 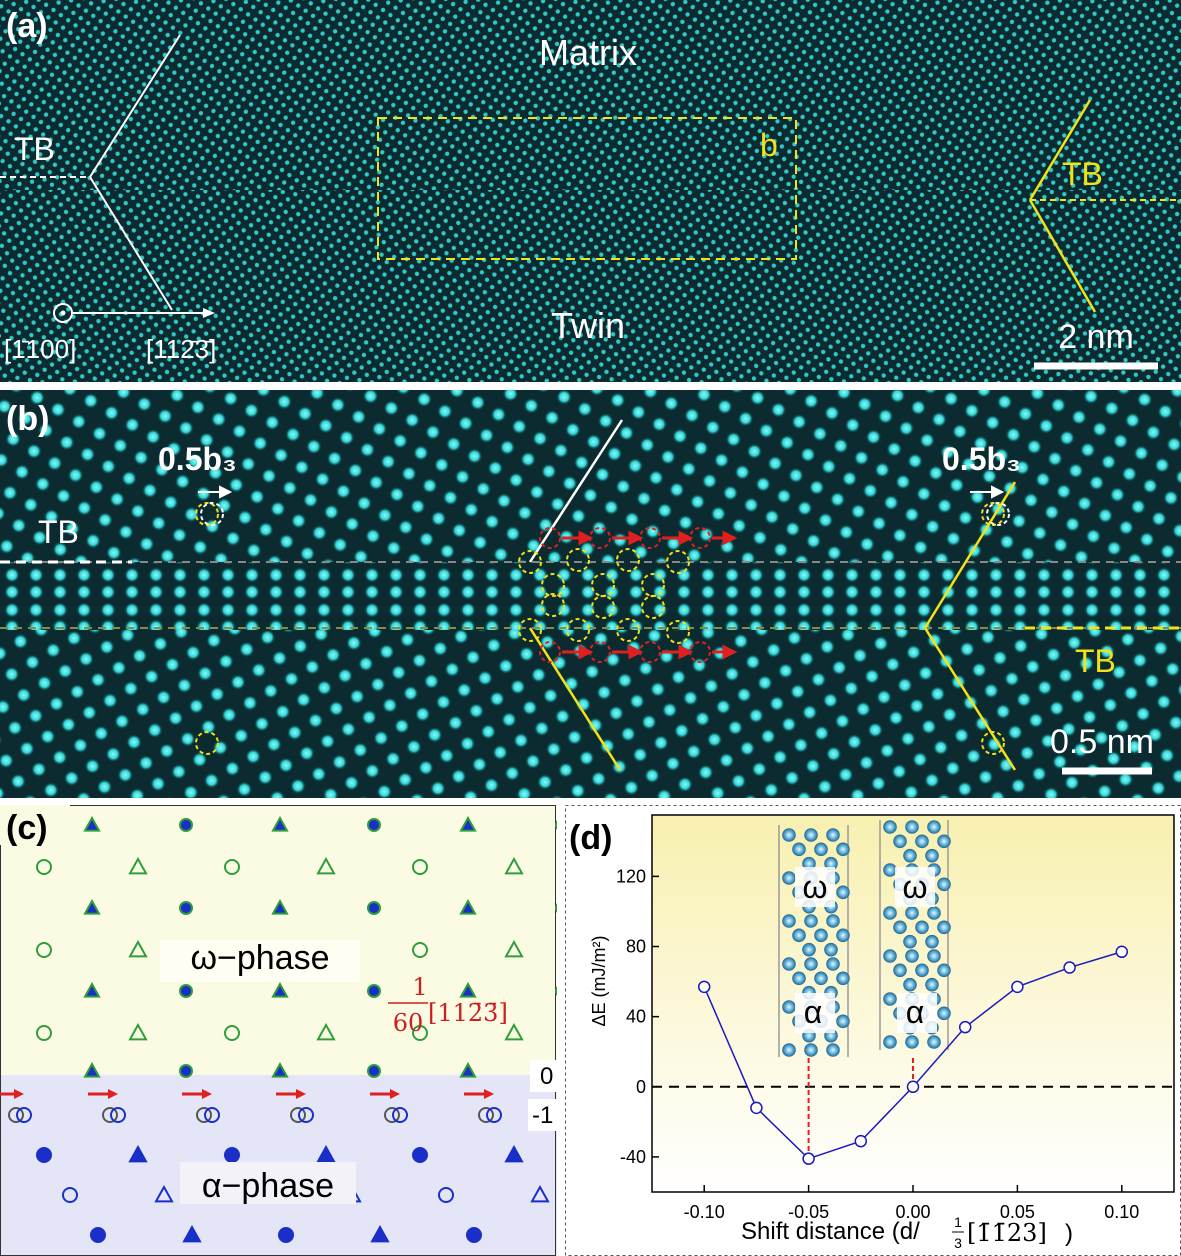 I want to click on twin-trace-line, so click(x=575, y=699).